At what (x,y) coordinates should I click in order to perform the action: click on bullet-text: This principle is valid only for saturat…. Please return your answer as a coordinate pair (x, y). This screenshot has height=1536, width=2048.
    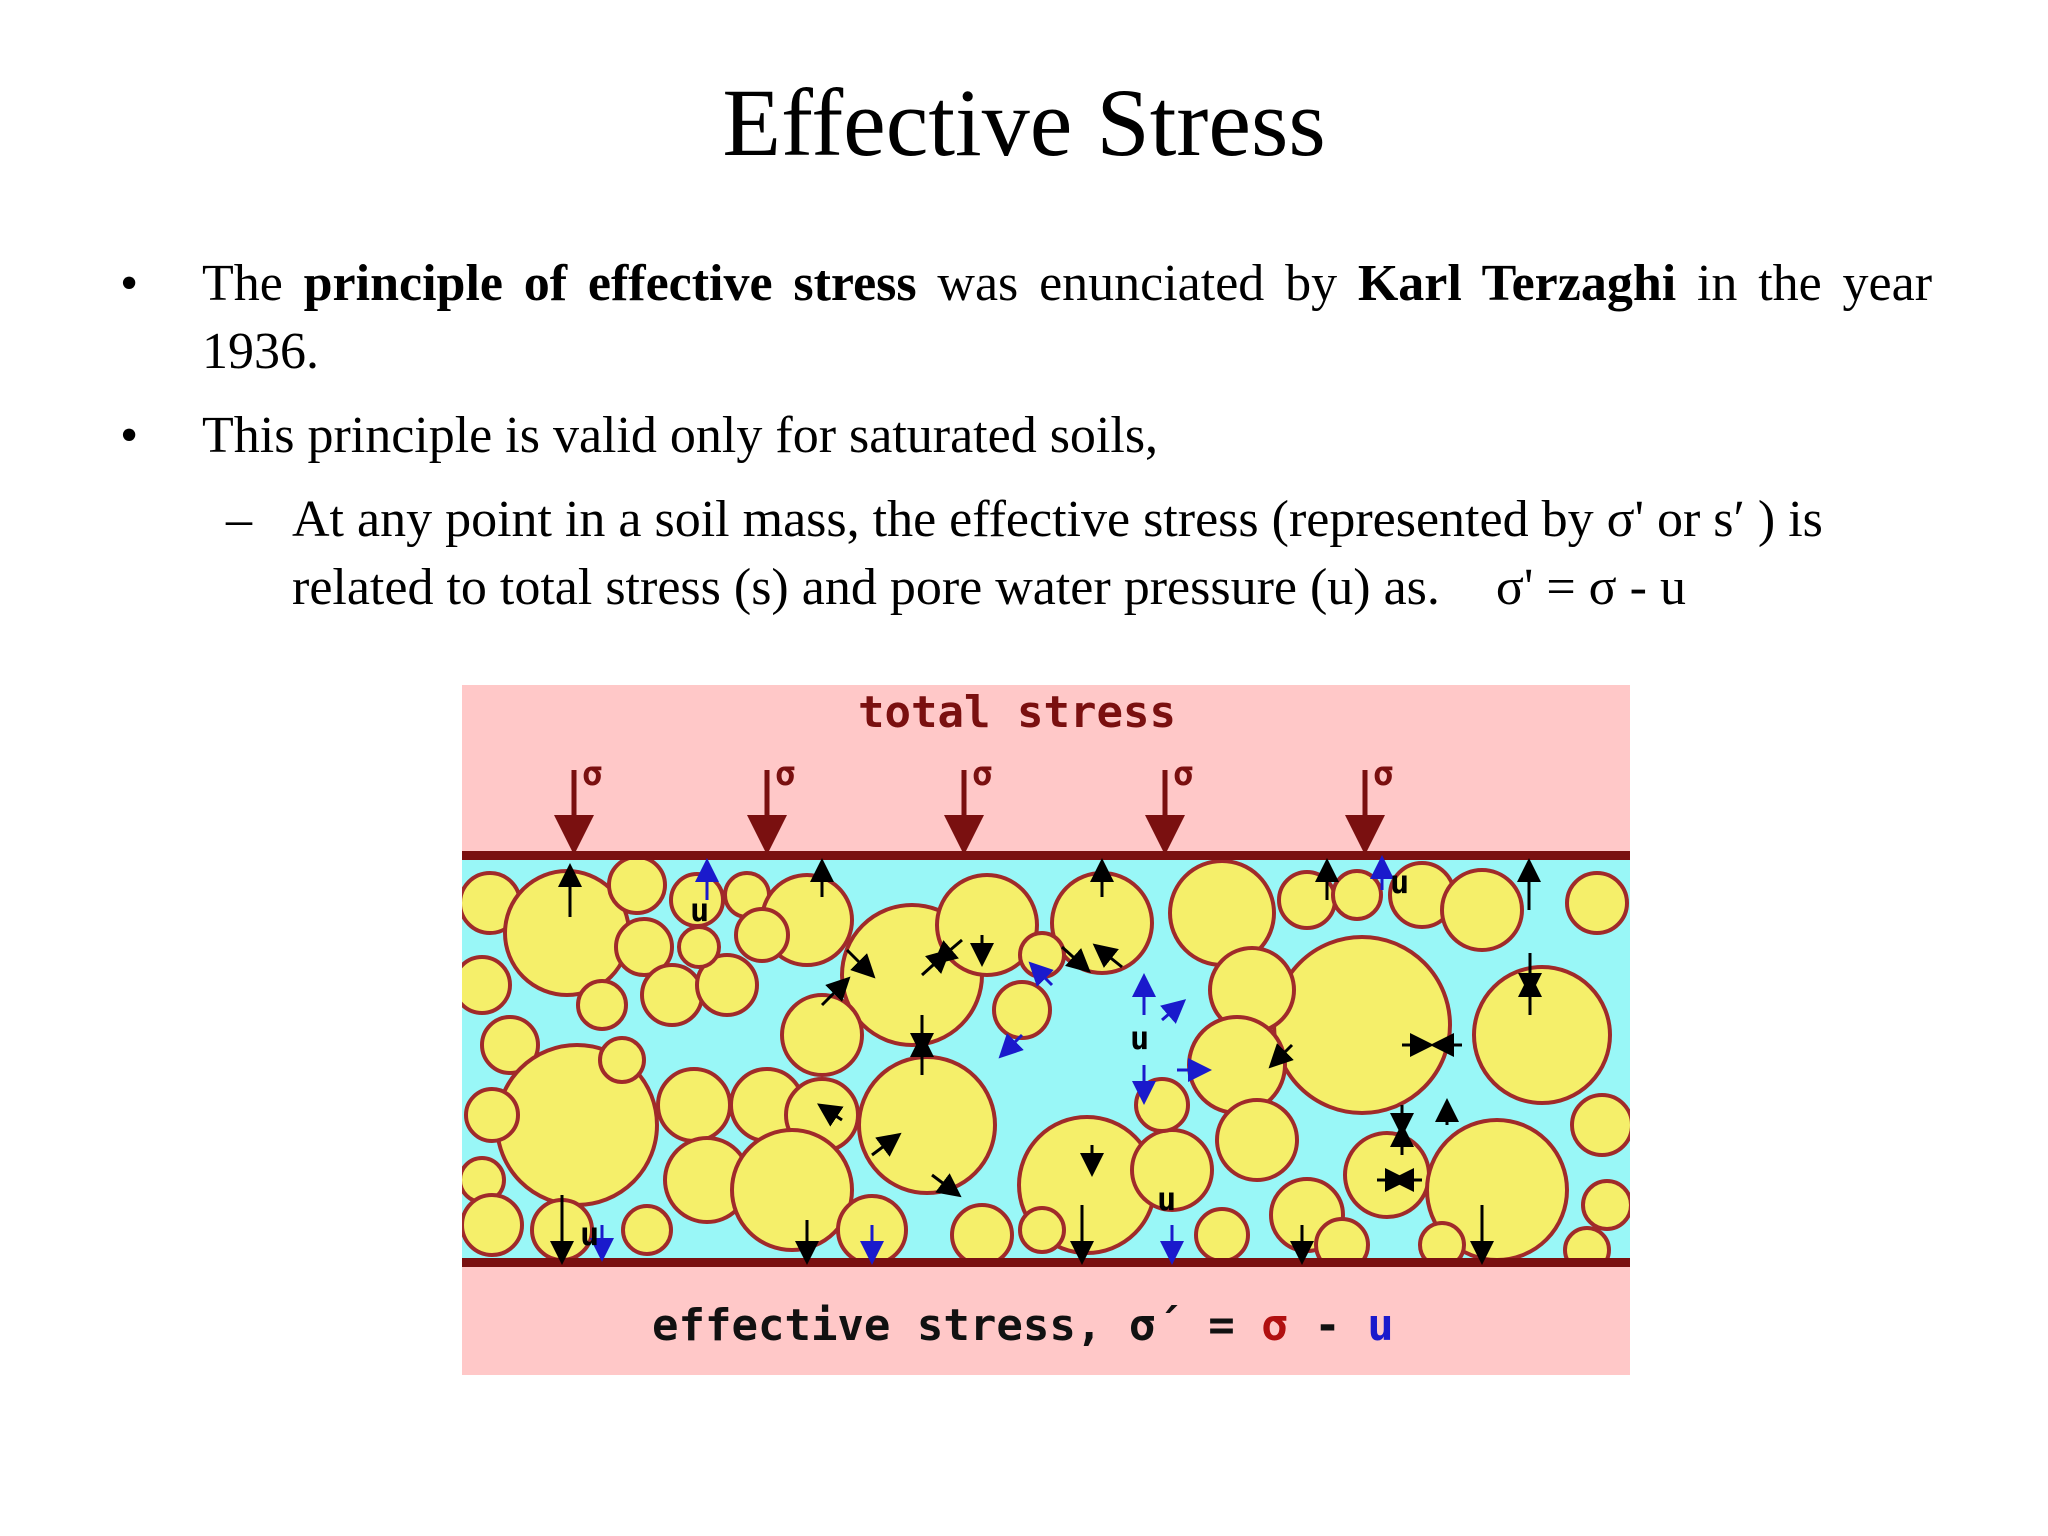
    Looking at the image, I should click on (680, 435).